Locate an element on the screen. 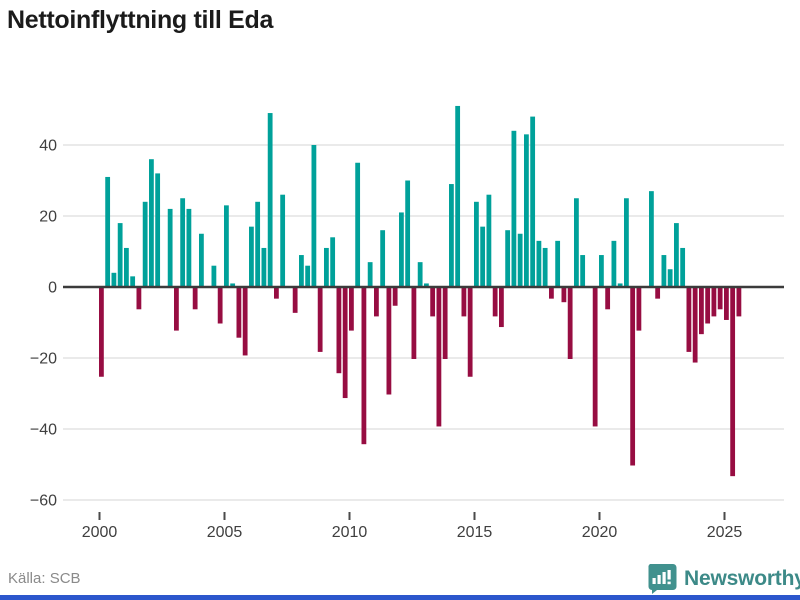  x-axis-label: 2020 is located at coordinates (600, 532).